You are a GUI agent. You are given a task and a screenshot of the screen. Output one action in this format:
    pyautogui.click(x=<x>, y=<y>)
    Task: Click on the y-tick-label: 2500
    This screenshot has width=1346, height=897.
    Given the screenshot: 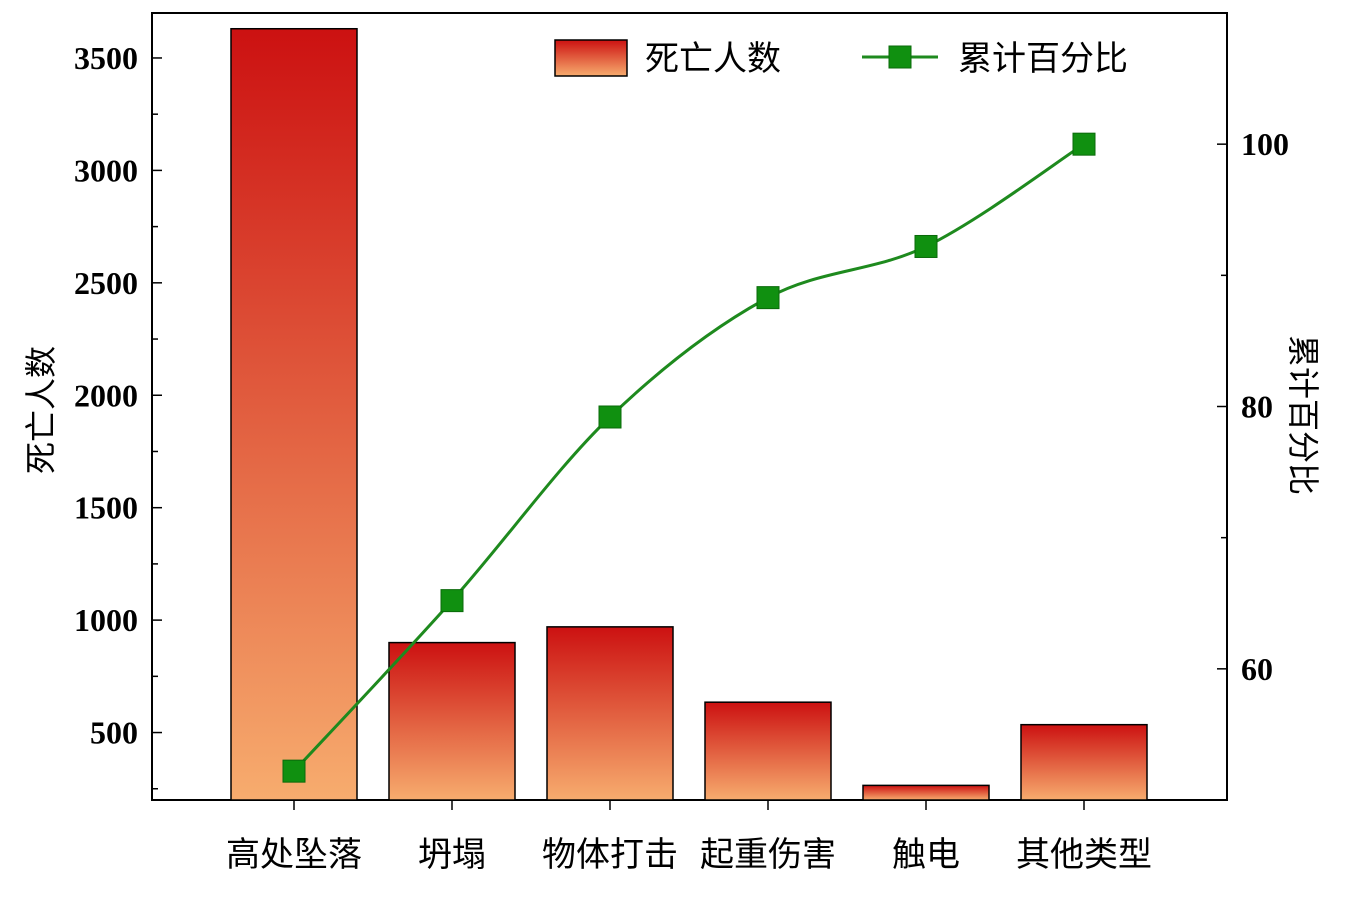 What is the action you would take?
    pyautogui.click(x=106, y=283)
    